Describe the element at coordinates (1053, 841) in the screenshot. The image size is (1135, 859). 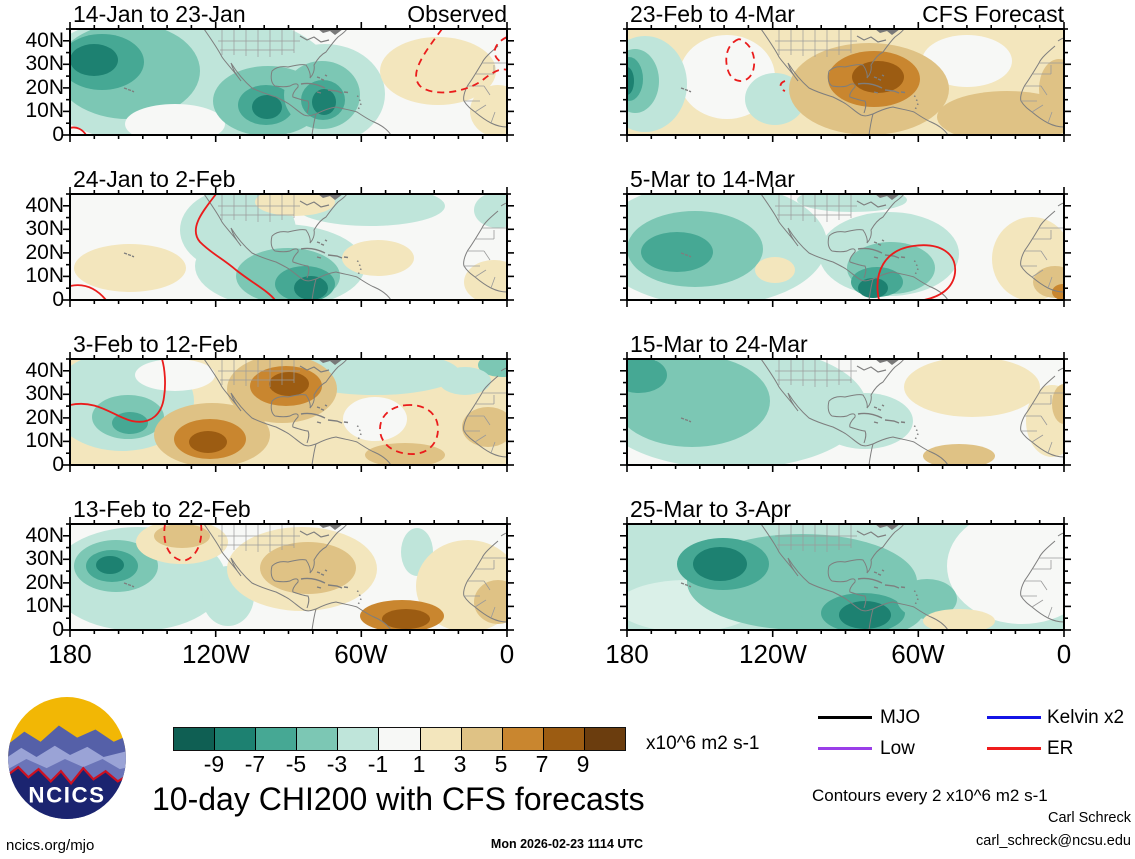
I see `credit-email: carl_schreck@ncsu.edu` at that location.